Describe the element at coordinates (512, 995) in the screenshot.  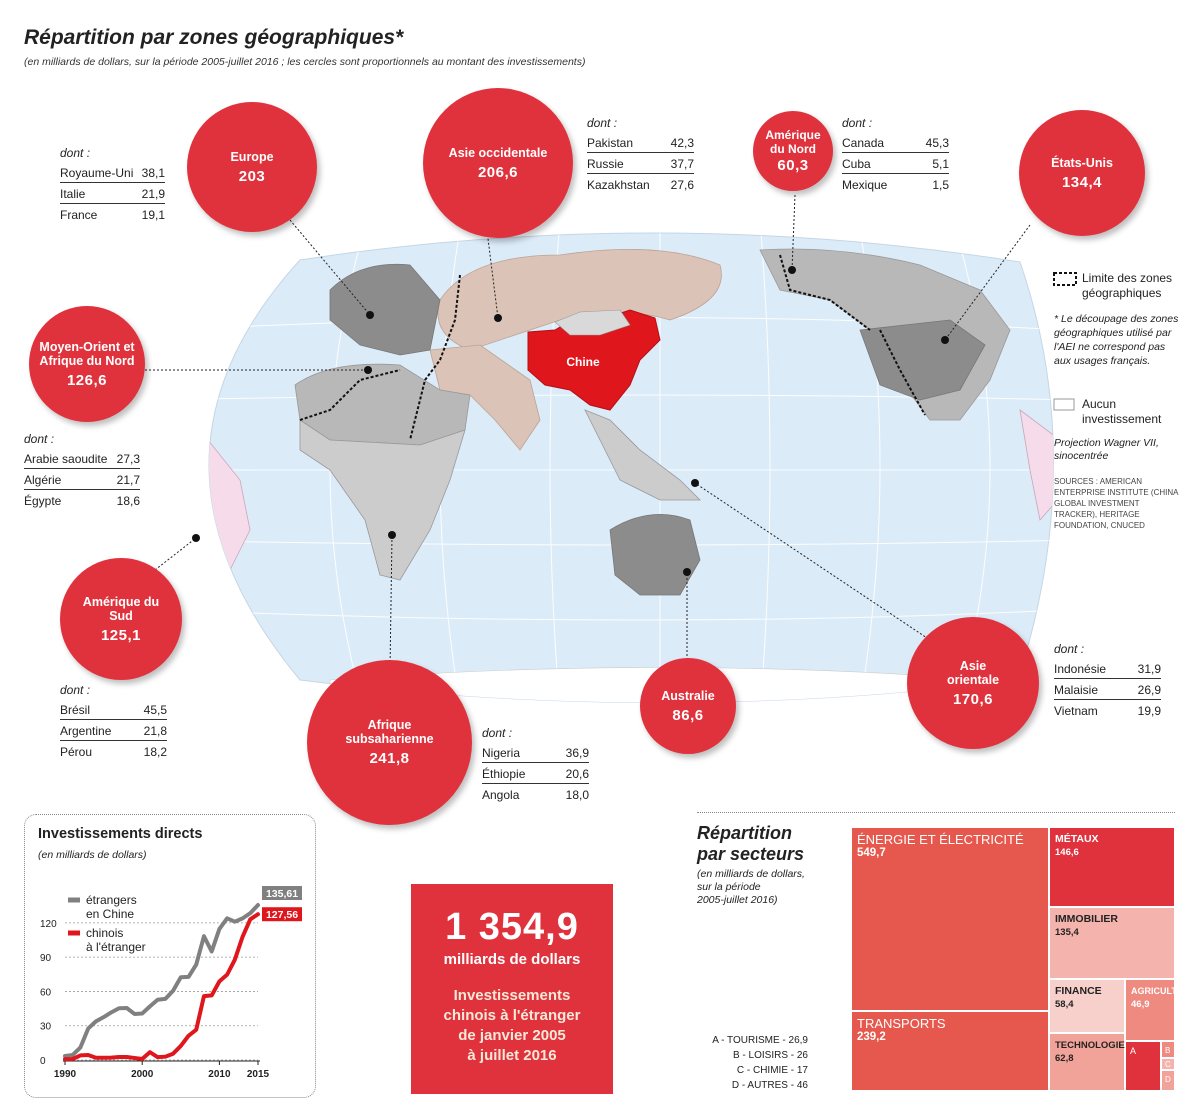
I see `total-desc-line: Investissements` at that location.